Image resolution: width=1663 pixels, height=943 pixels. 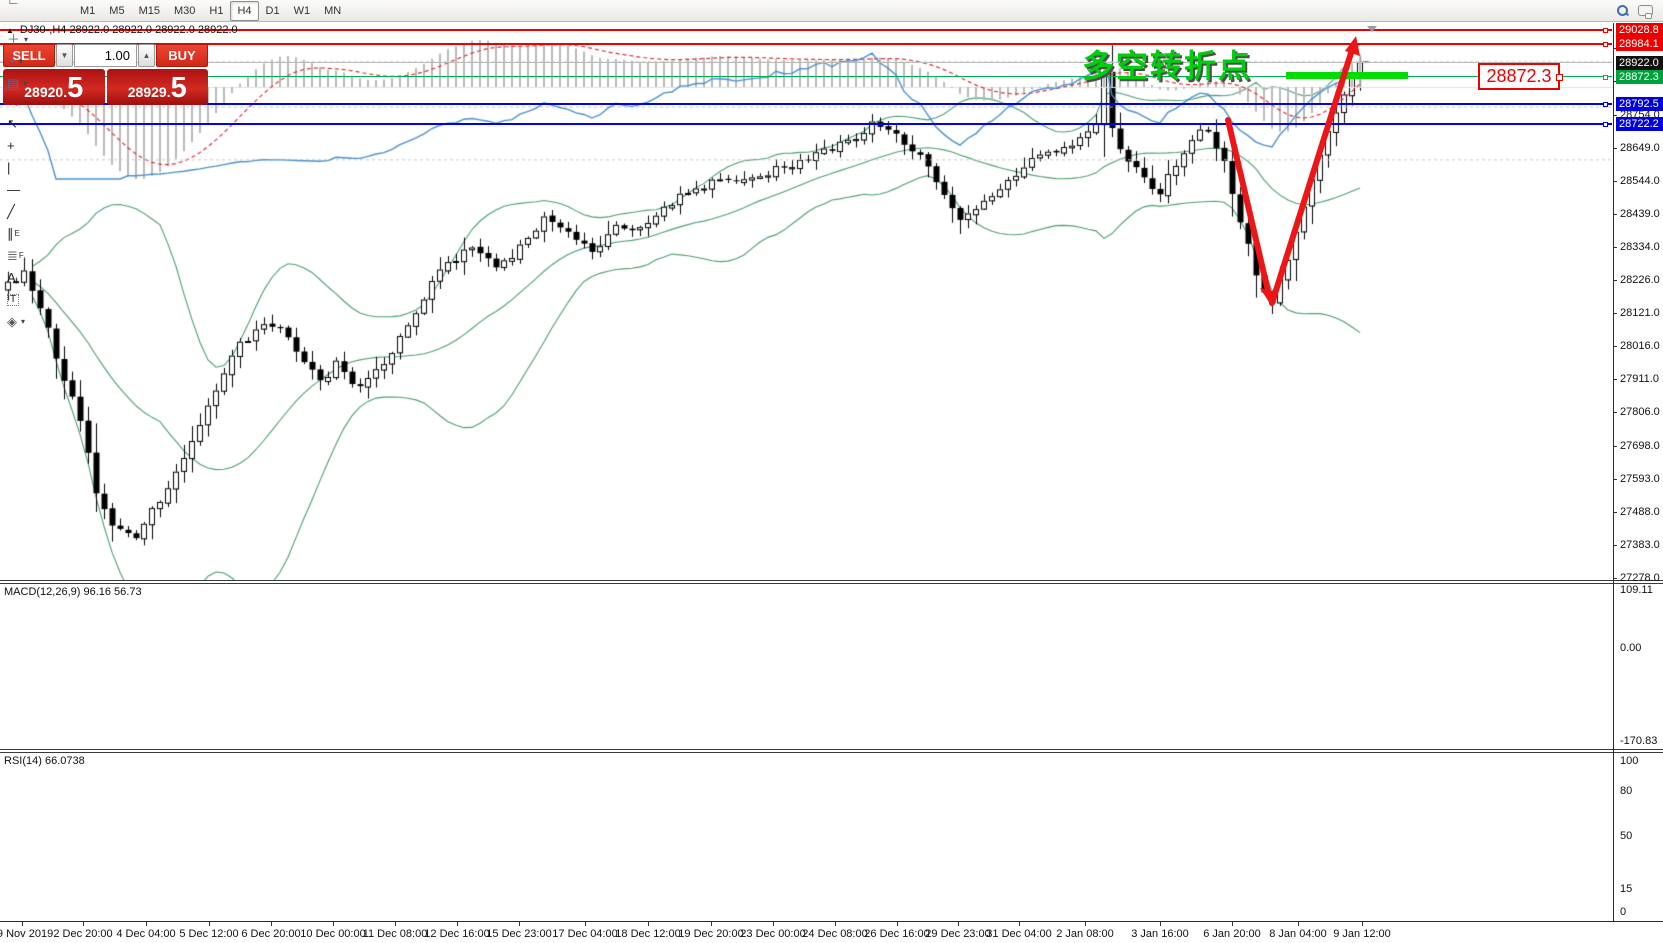 What do you see at coordinates (11, 61) in the screenshot?
I see `periods-icon: ◔` at bounding box center [11, 61].